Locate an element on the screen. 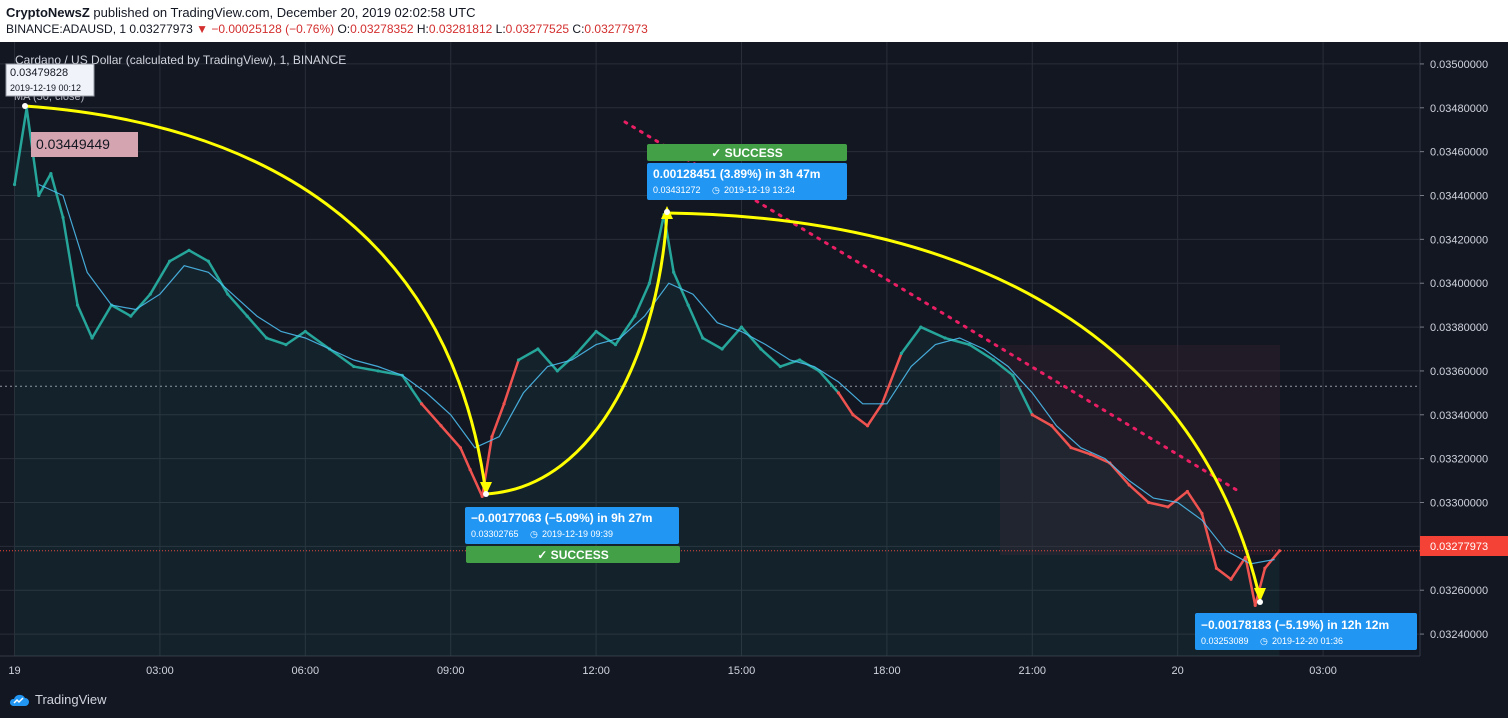 The image size is (1508, 718). success-badge-1-text: ✓ SUCCESS is located at coordinates (572, 555).